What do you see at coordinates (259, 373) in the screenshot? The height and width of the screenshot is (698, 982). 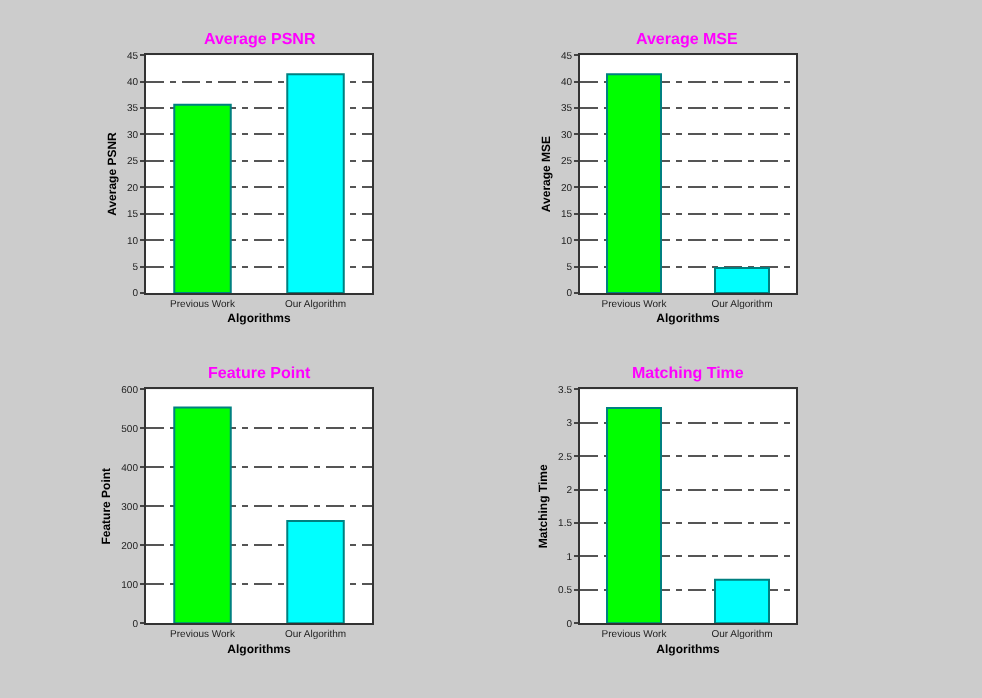 I see `chart-title: Feature Point` at bounding box center [259, 373].